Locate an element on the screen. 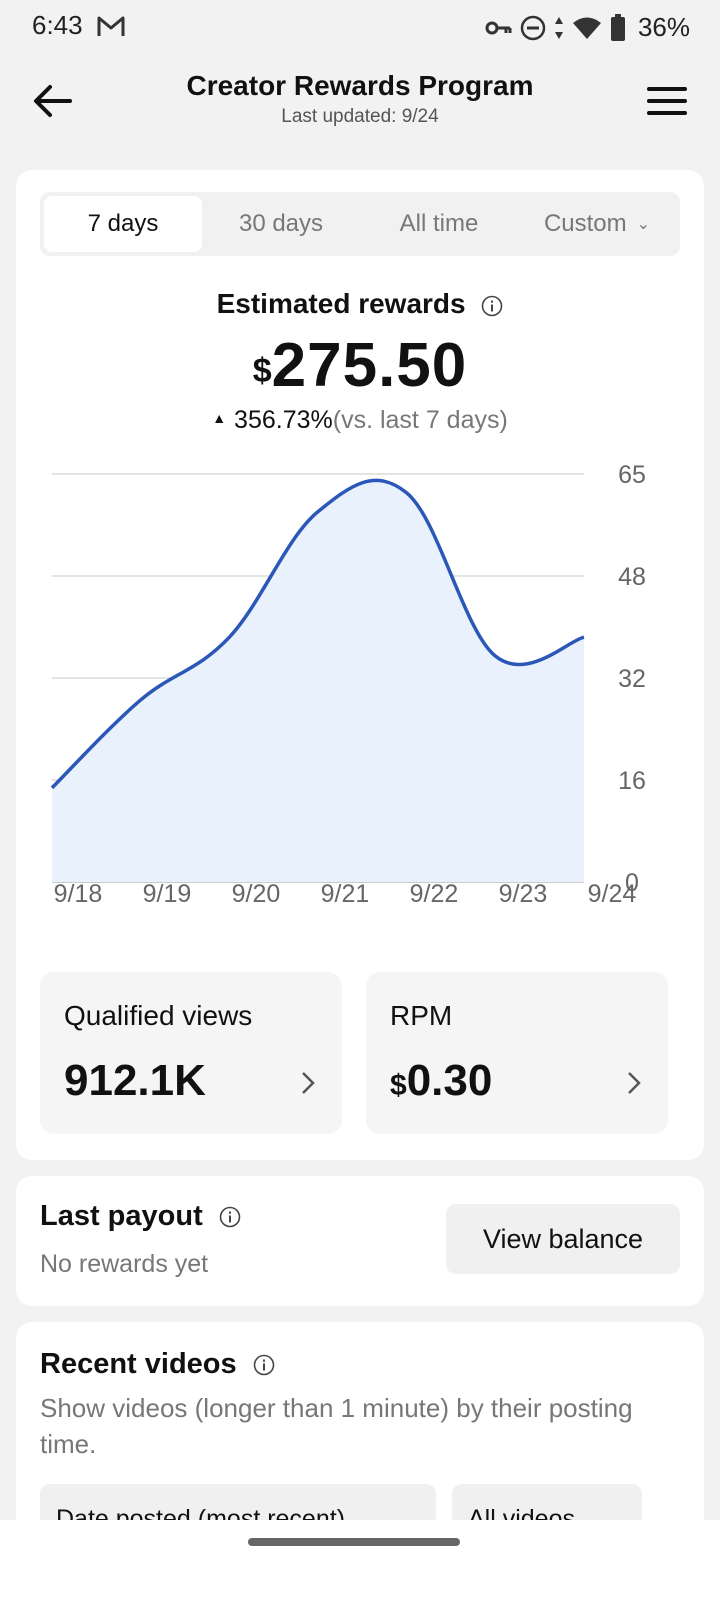 This screenshot has height=1600, width=720. rpm-value: $0.30 is located at coordinates (441, 1081).